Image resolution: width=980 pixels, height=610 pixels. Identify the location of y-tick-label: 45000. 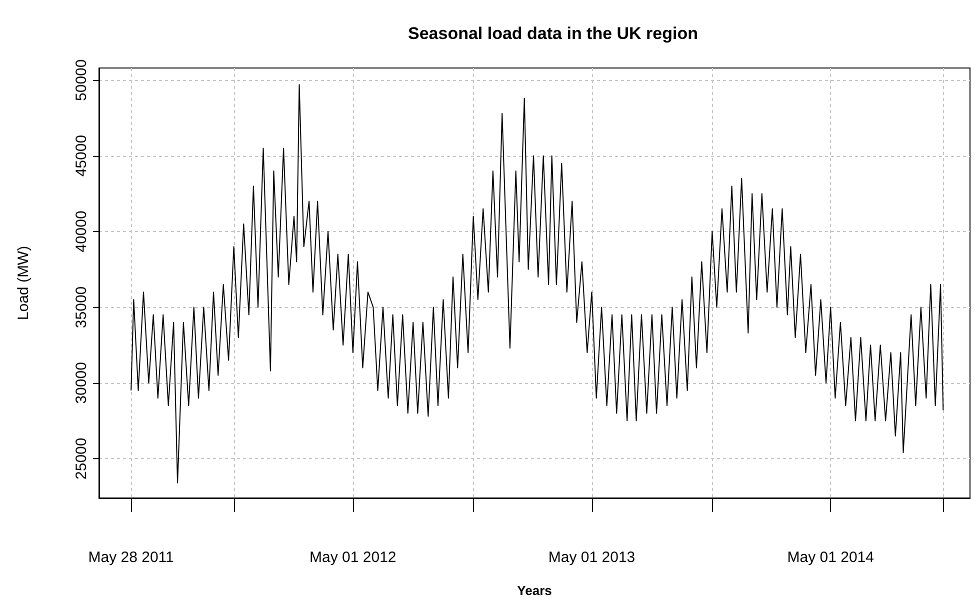
(81, 155).